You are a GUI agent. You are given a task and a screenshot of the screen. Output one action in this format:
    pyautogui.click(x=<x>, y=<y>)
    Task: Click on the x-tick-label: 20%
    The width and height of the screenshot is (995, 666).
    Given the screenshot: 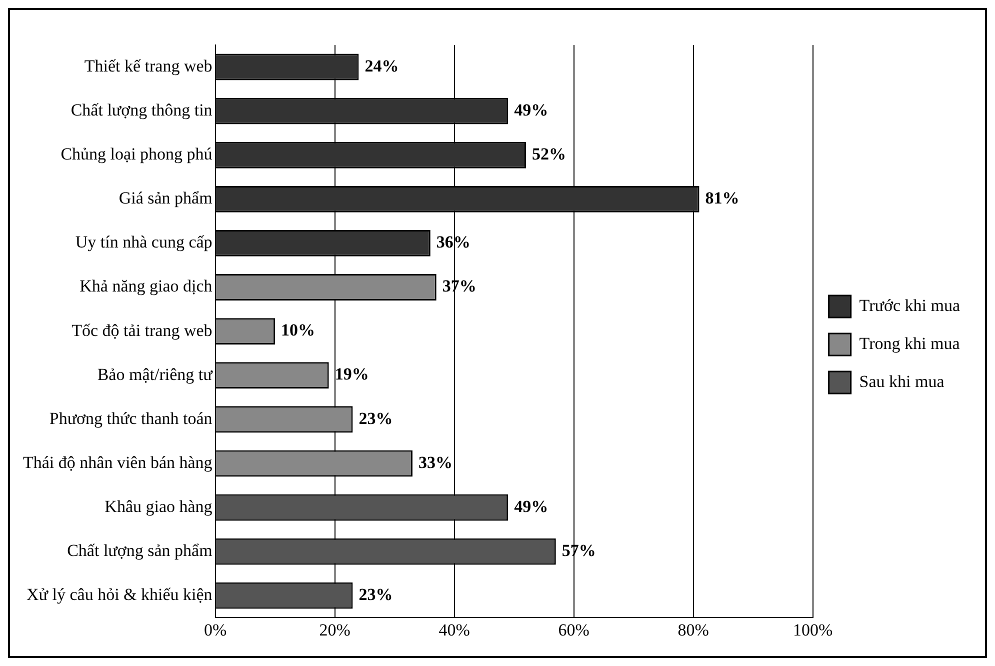 What is the action you would take?
    pyautogui.click(x=334, y=630)
    